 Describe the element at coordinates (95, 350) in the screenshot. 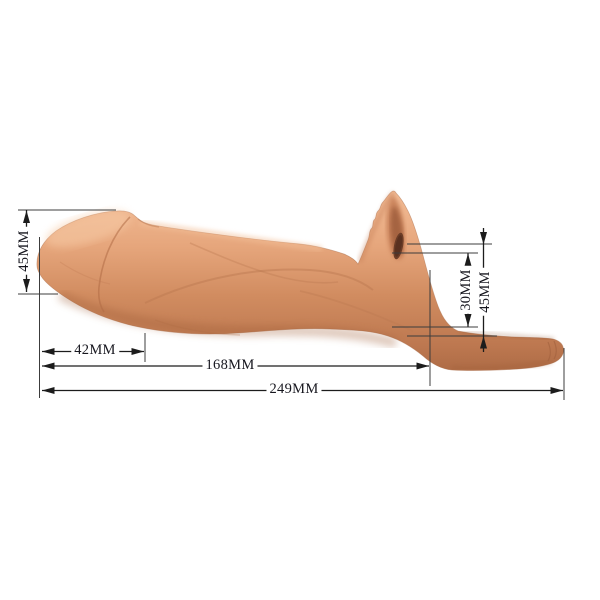

I see `dim-label-42mm: 42MM` at that location.